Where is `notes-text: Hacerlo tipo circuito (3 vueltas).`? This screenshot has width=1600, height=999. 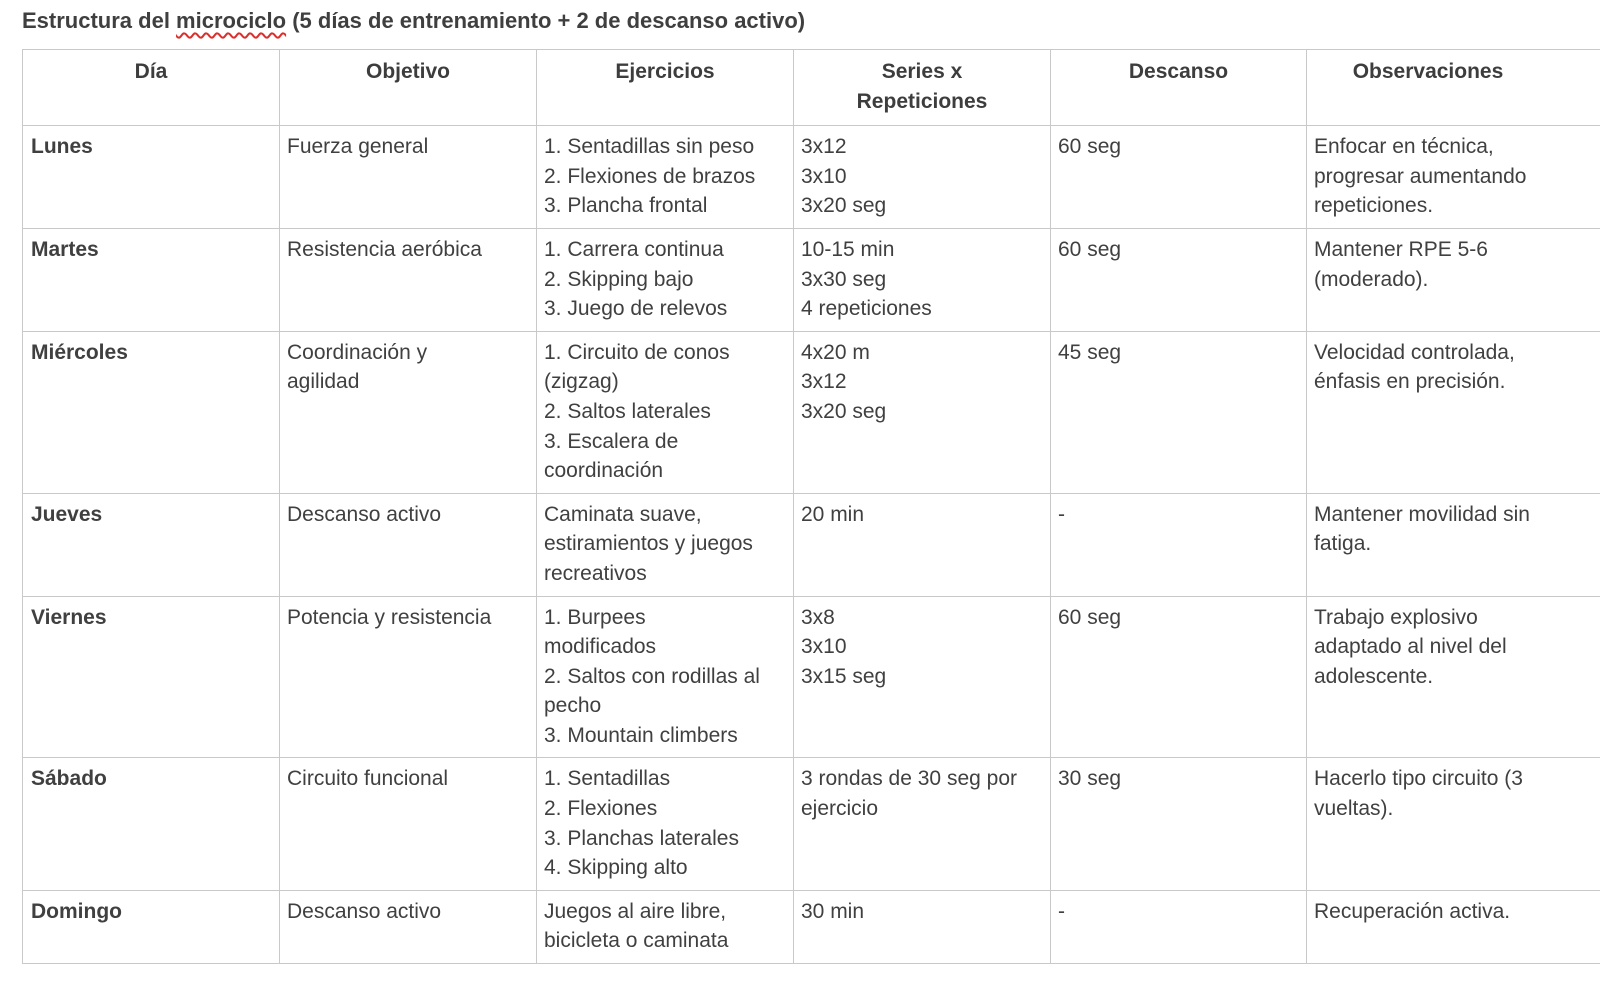
notes-text: Hacerlo tipo circuito (3 vueltas). is located at coordinates (1418, 794).